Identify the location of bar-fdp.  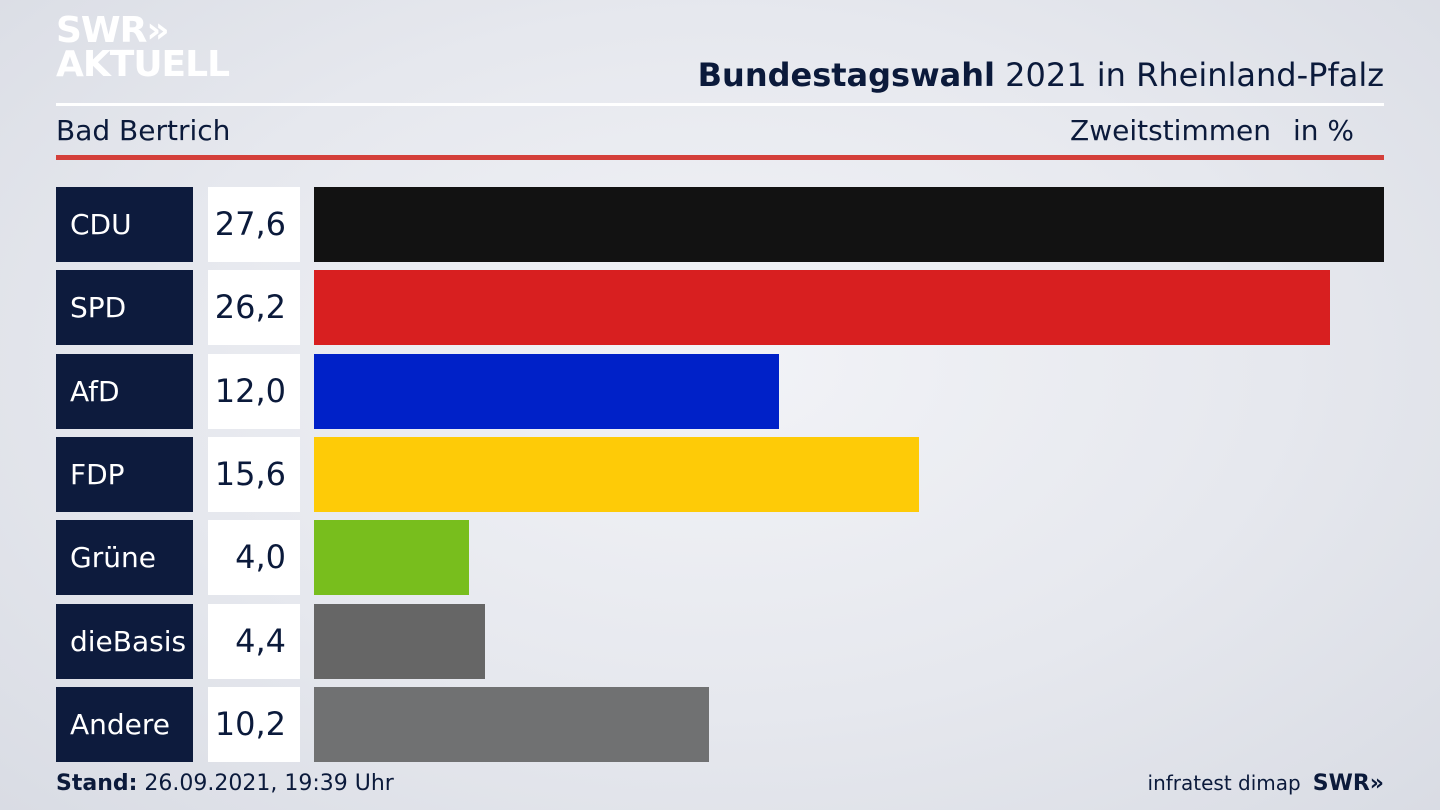
(616, 474).